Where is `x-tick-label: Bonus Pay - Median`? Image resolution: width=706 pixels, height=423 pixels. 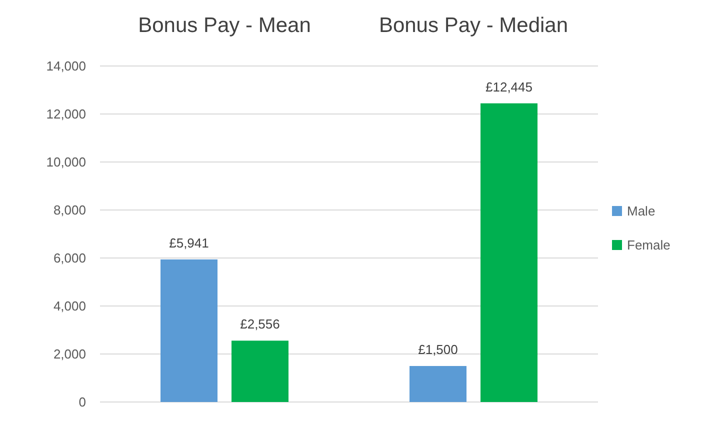 x-tick-label: Bonus Pay - Median is located at coordinates (473, 25).